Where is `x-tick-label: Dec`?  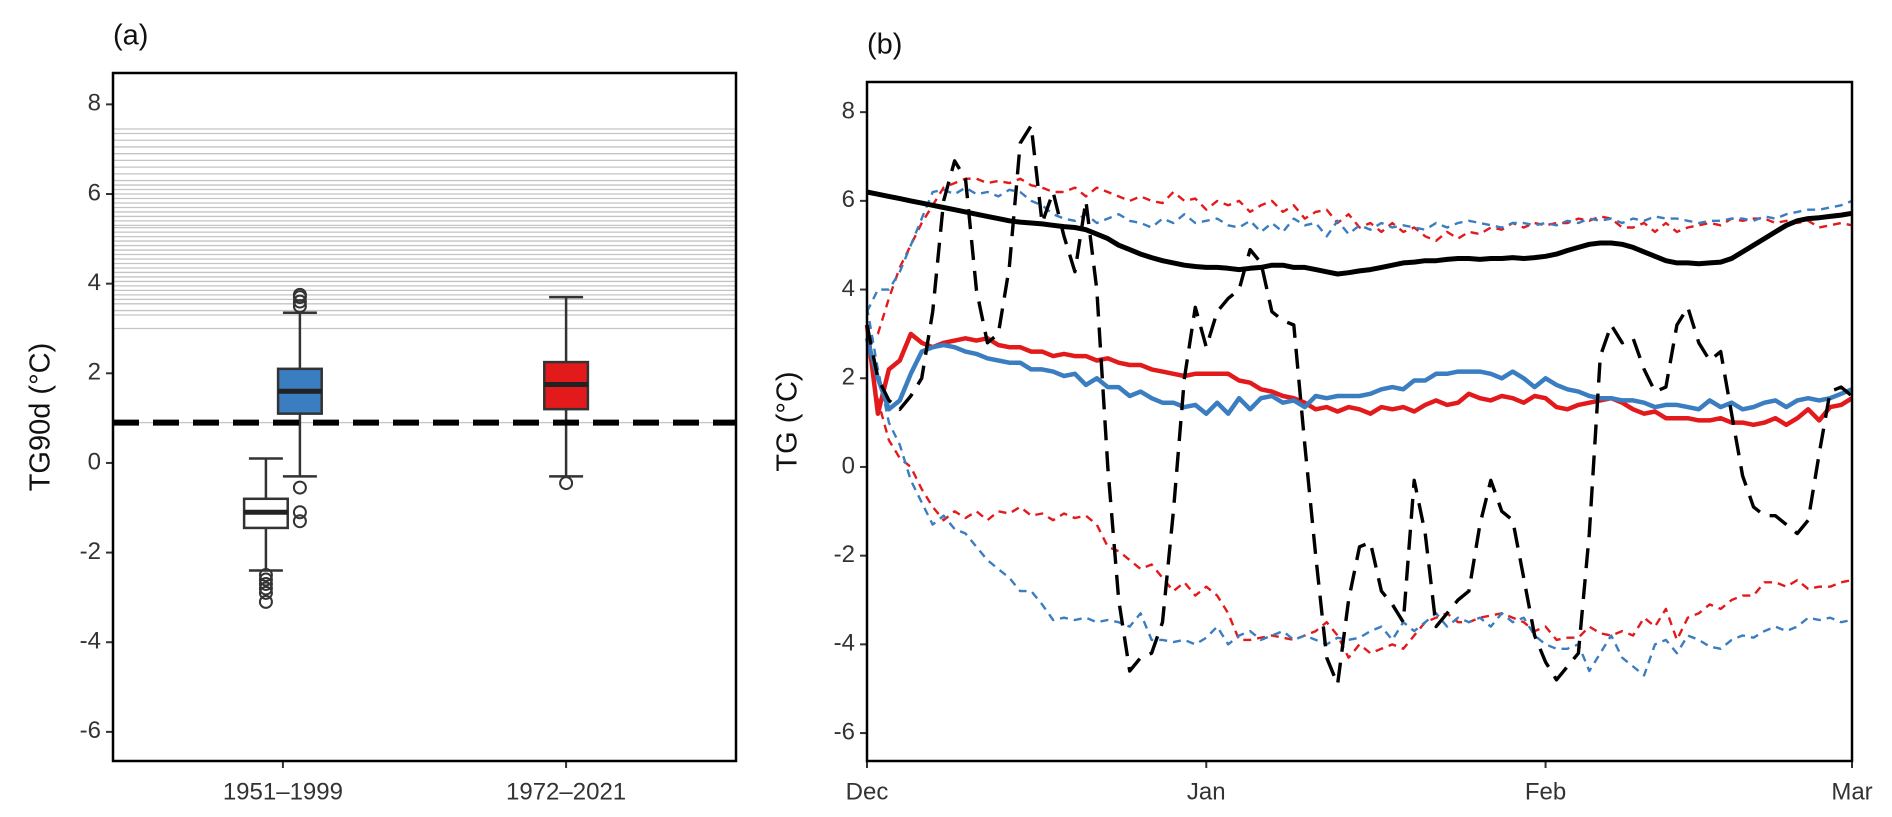
x-tick-label: Dec is located at coordinates (867, 791).